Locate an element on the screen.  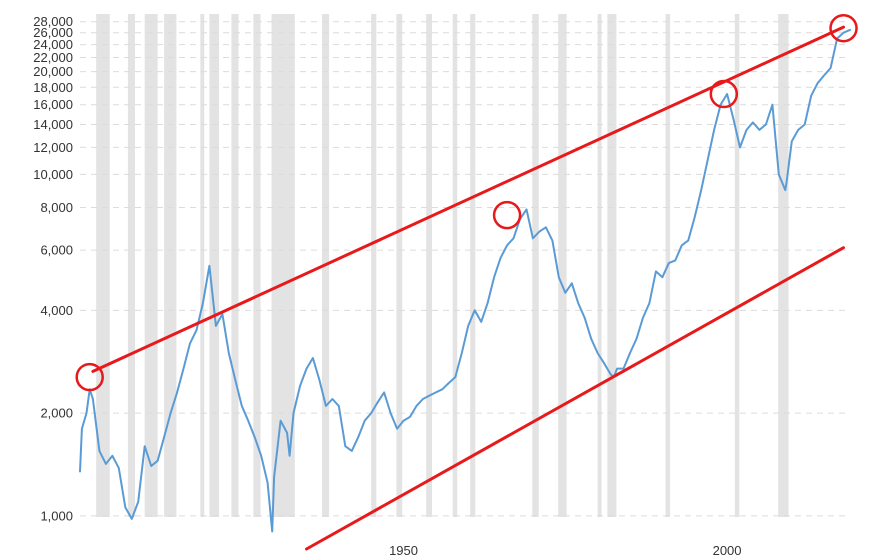
y-tick-label-1: 2,000 is located at coordinates (56, 413).